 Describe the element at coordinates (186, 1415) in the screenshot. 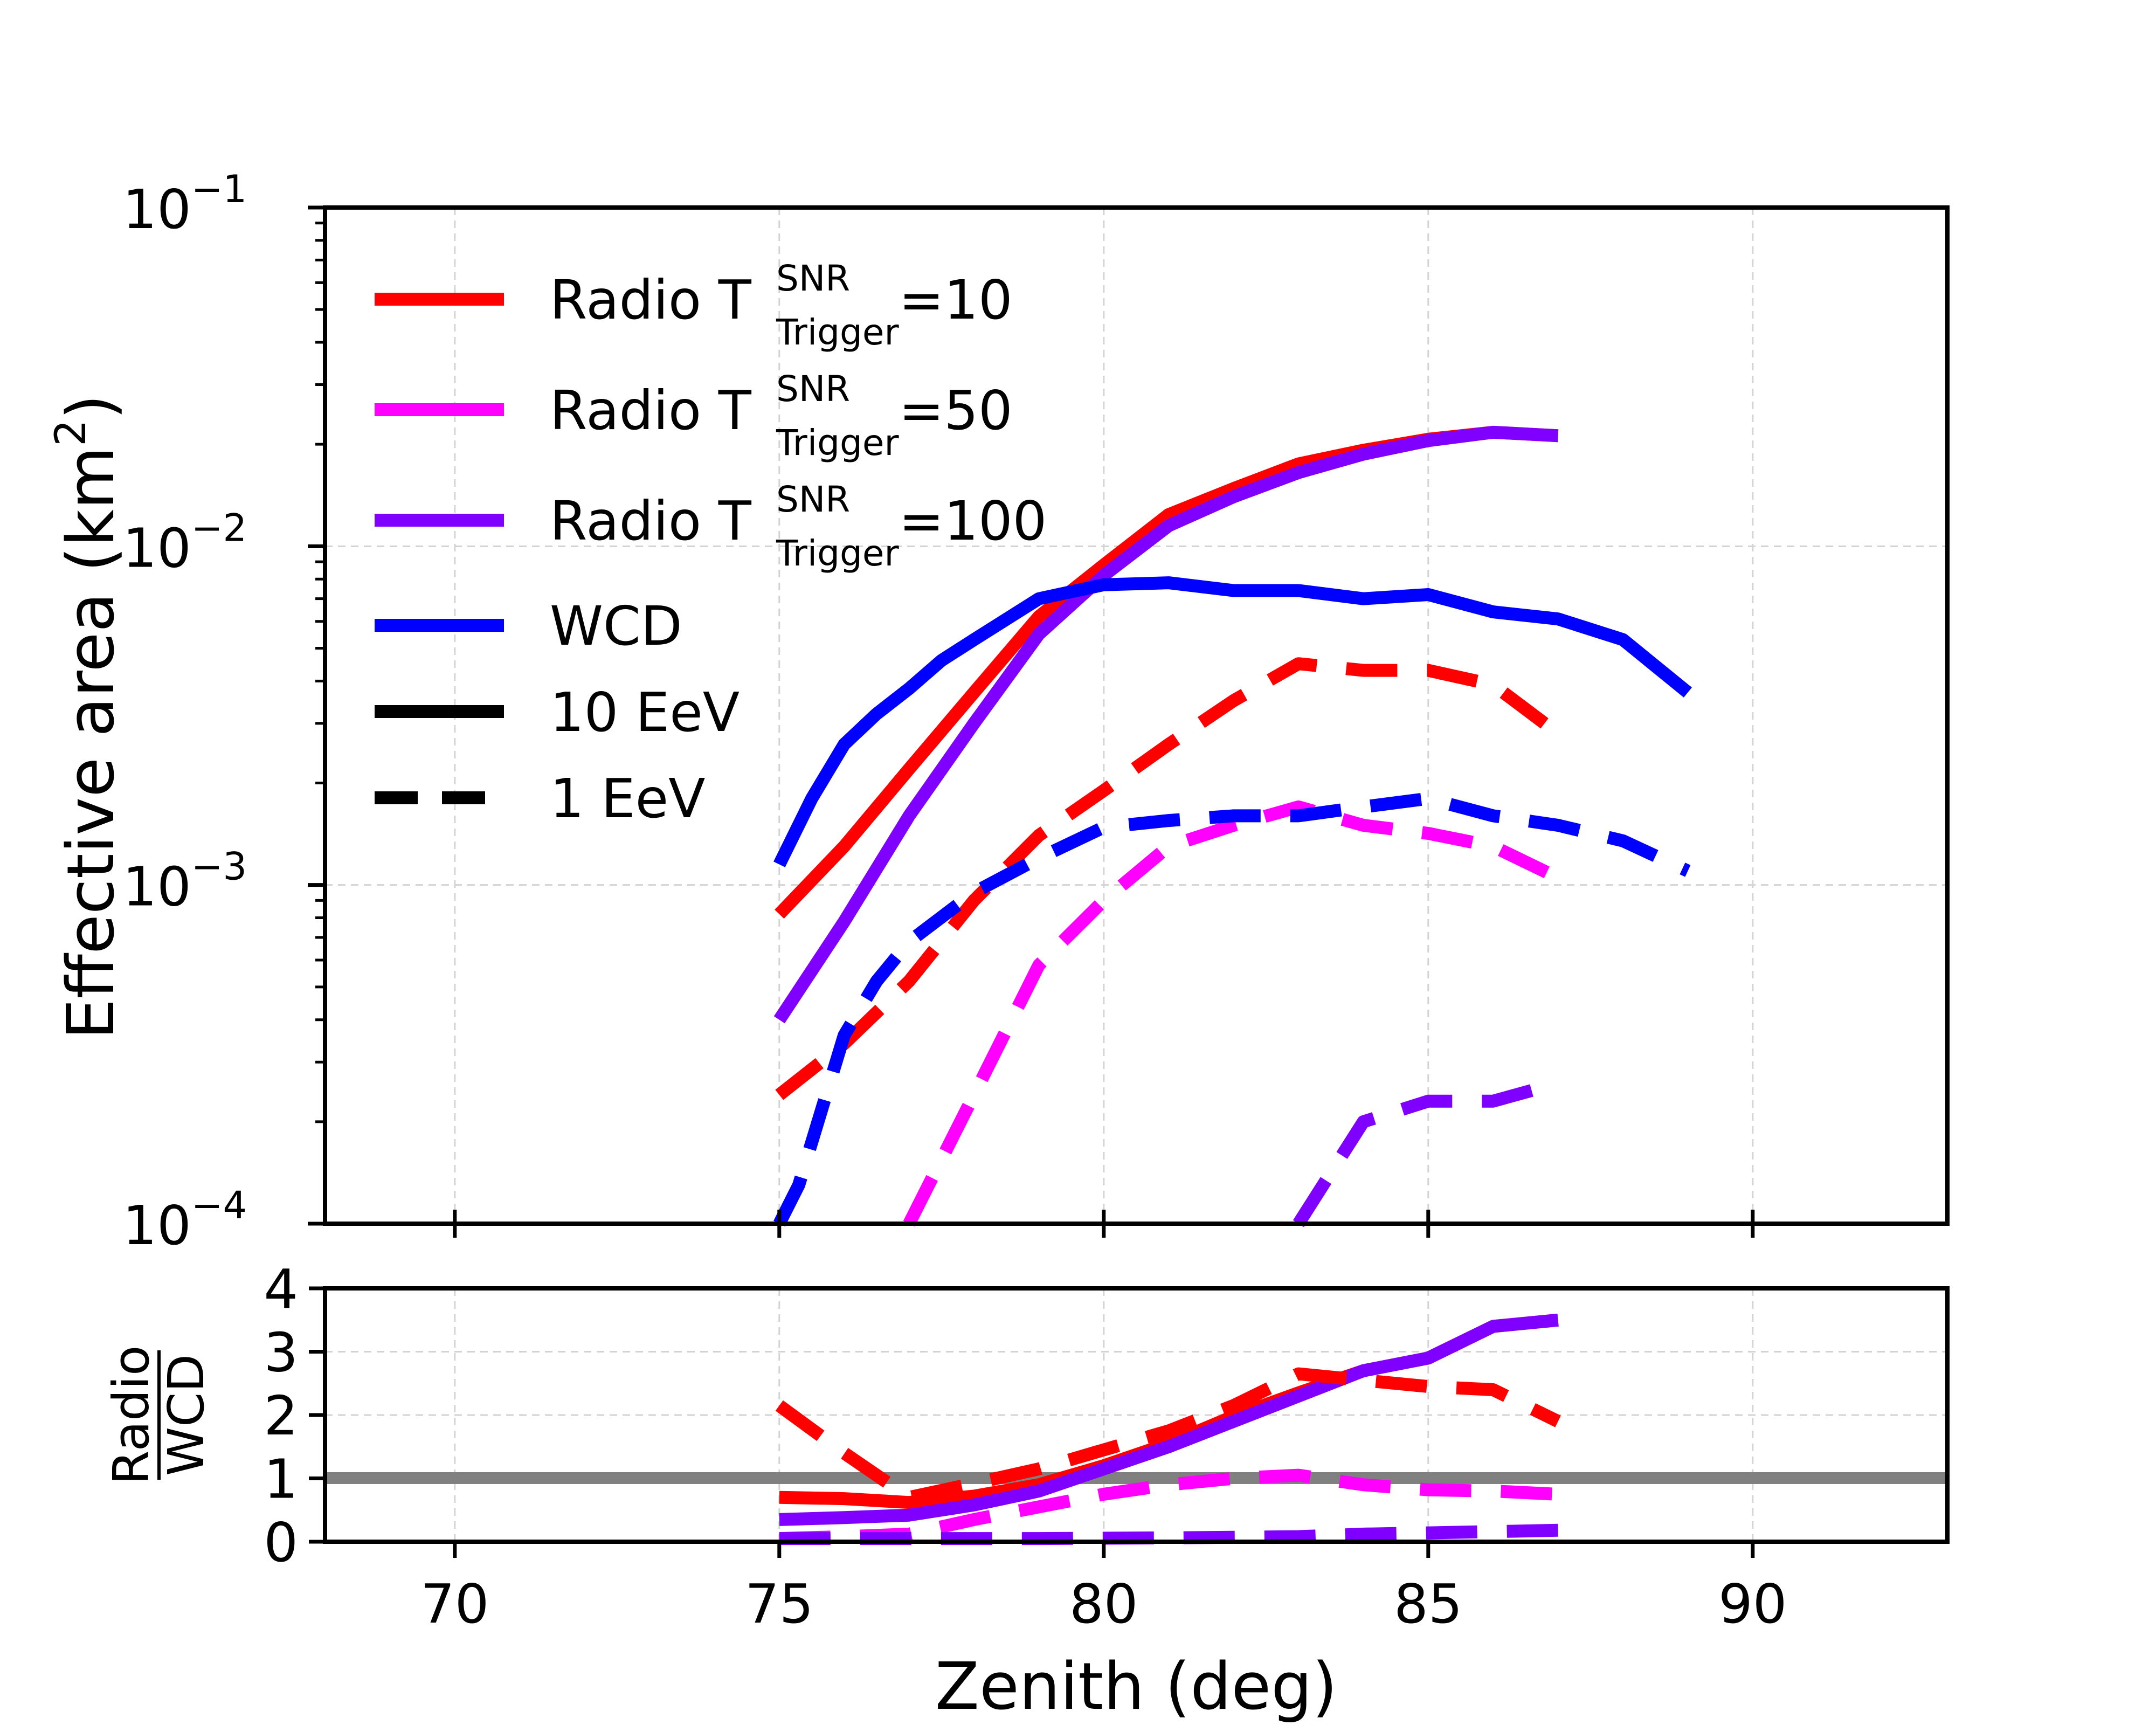

I see `ratio-y-label-denominator: WCD` at that location.